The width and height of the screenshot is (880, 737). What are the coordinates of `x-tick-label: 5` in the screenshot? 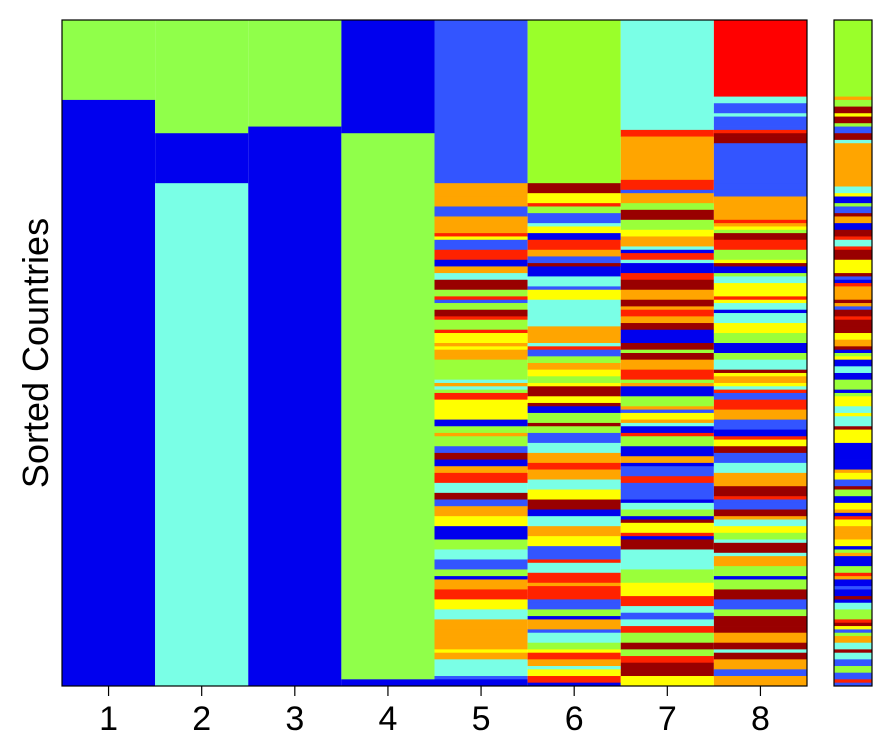 It's located at (481, 718).